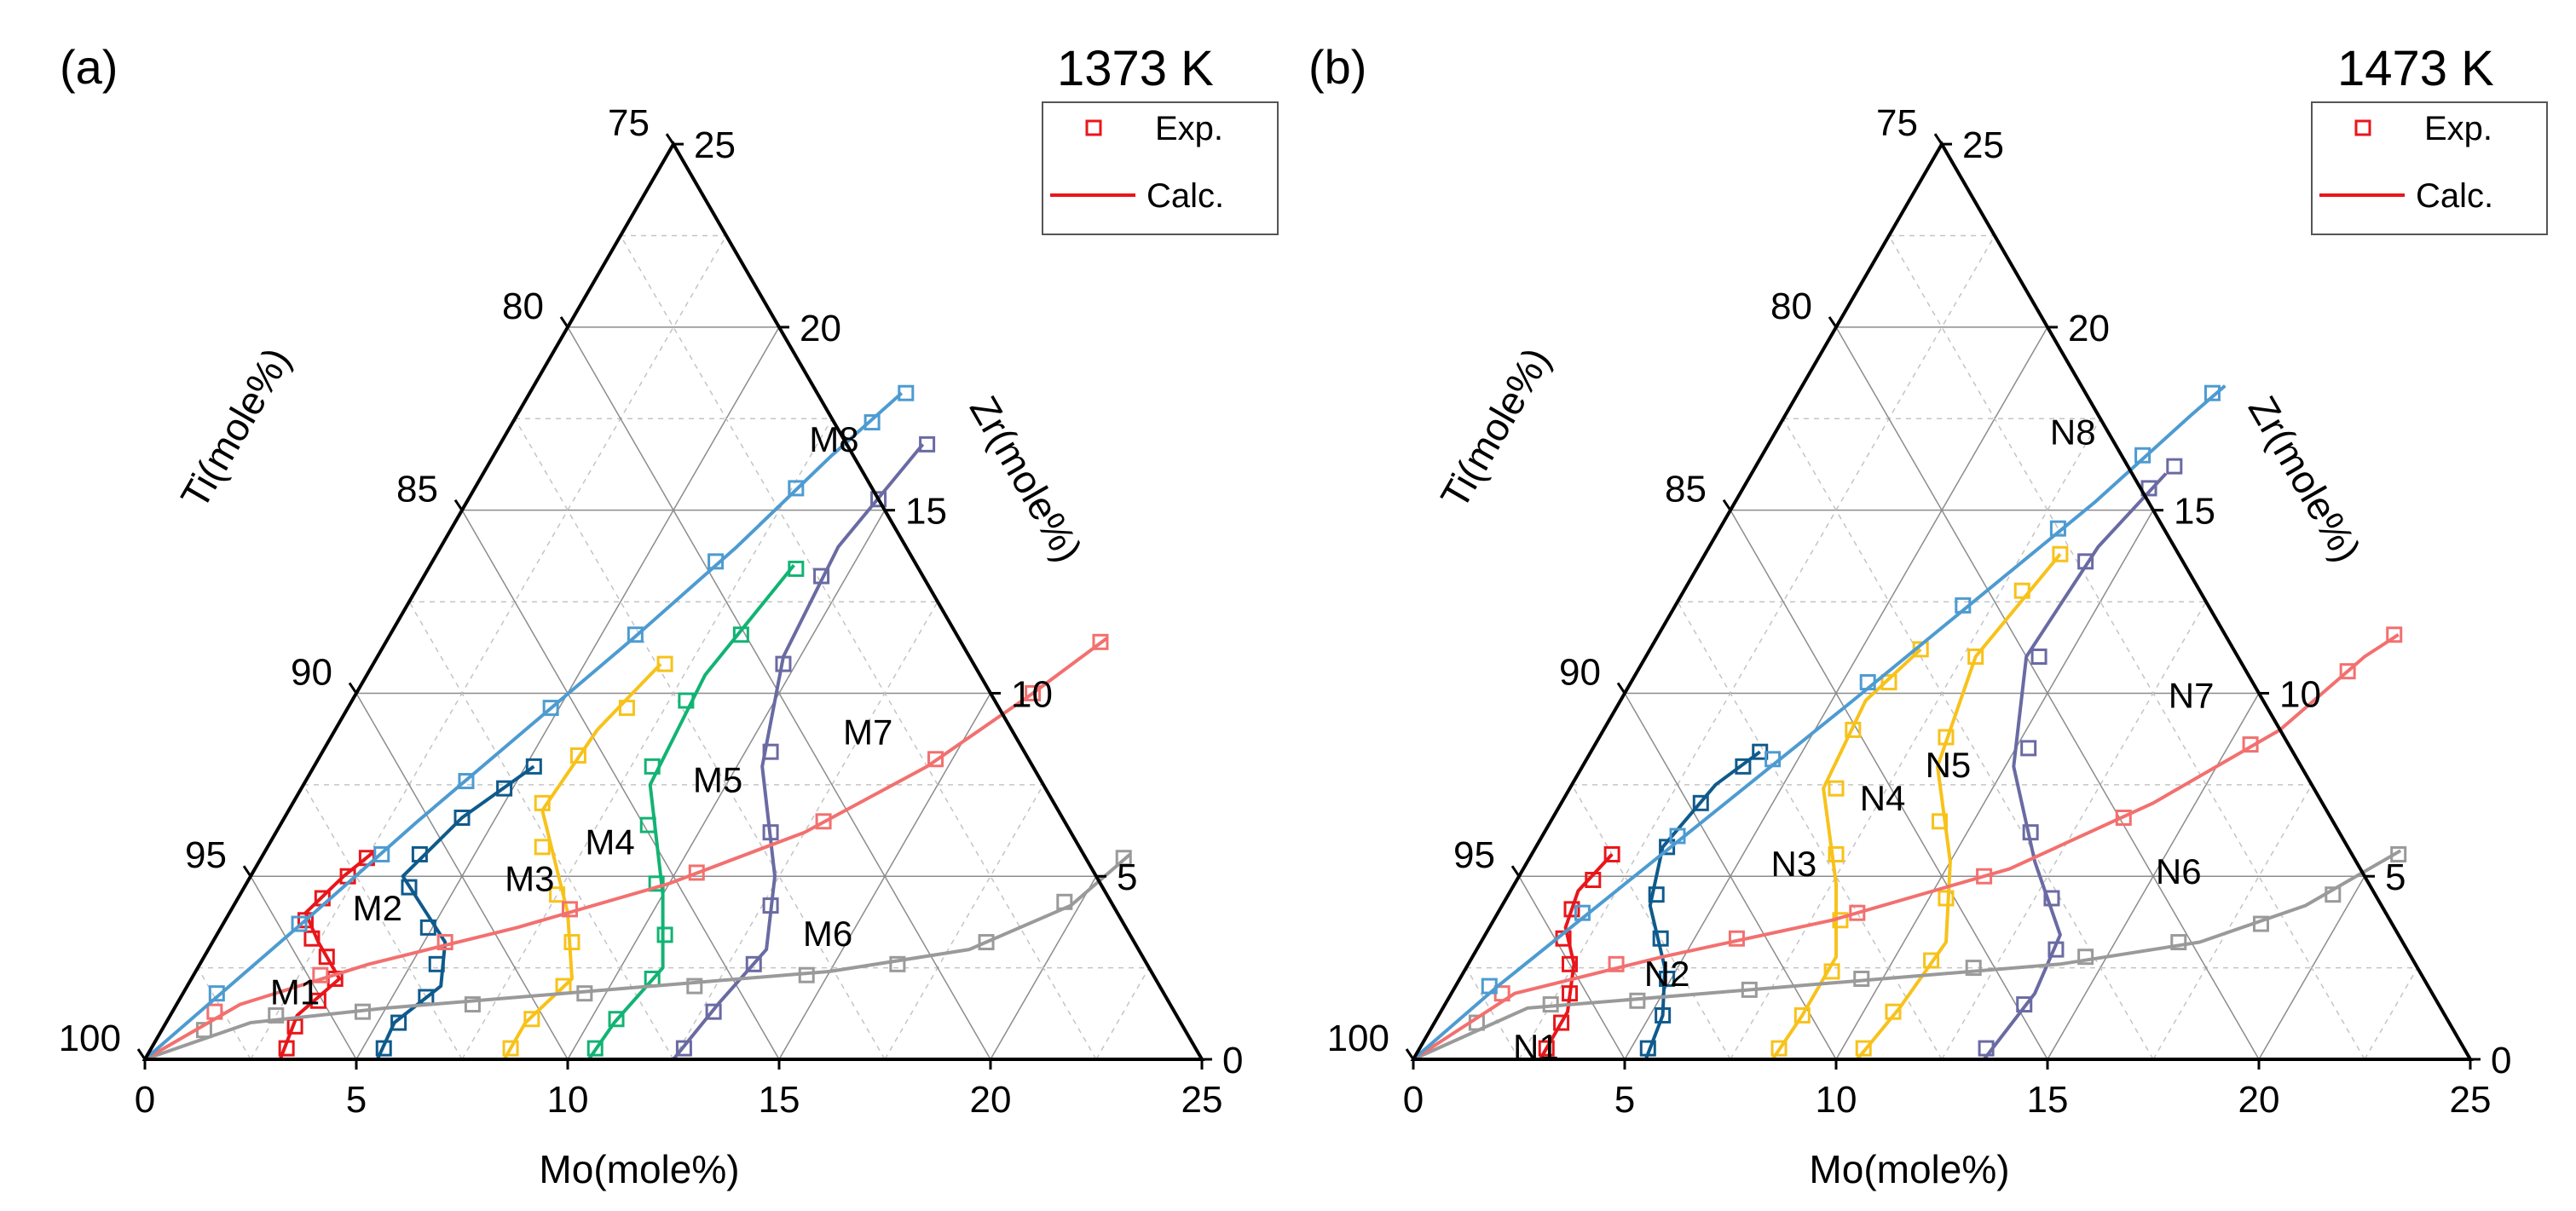 This screenshot has height=1211, width=2576. Describe the element at coordinates (568, 1100) in the screenshot. I see `tick-label-mo: 10` at that location.